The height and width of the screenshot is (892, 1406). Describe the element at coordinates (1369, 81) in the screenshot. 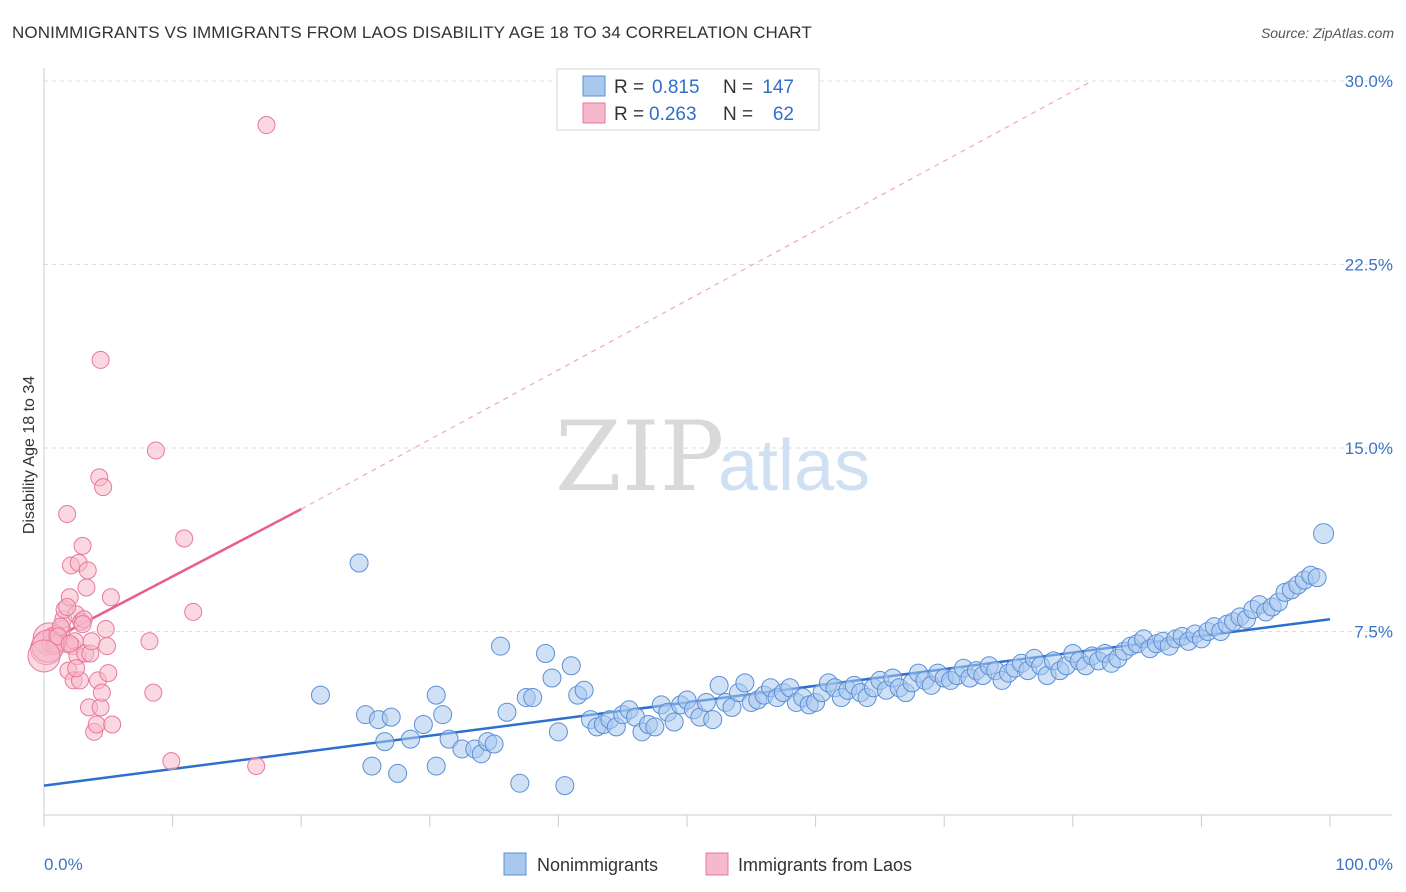

I see `y-tick-label-3: 30.0%` at that location.